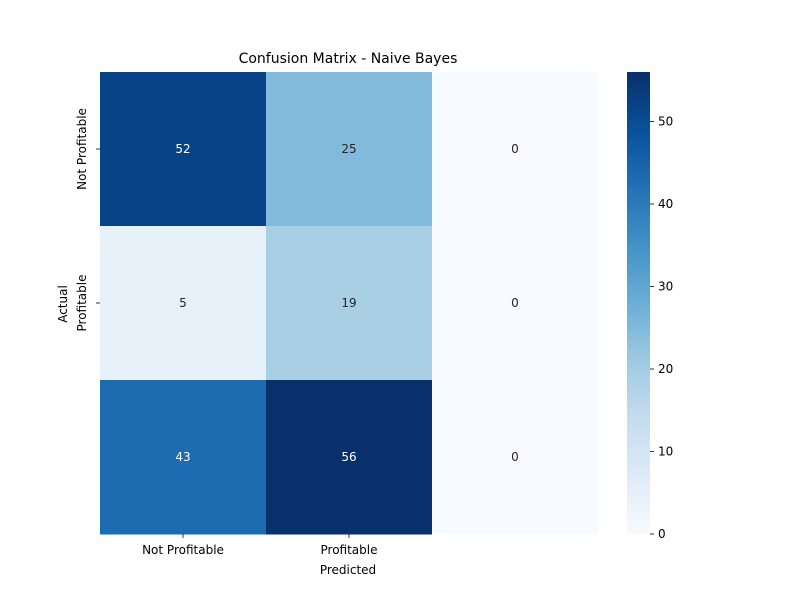 The width and height of the screenshot is (800, 600). Describe the element at coordinates (82, 149) in the screenshot. I see `y-tick-label: Not Profitable` at that location.